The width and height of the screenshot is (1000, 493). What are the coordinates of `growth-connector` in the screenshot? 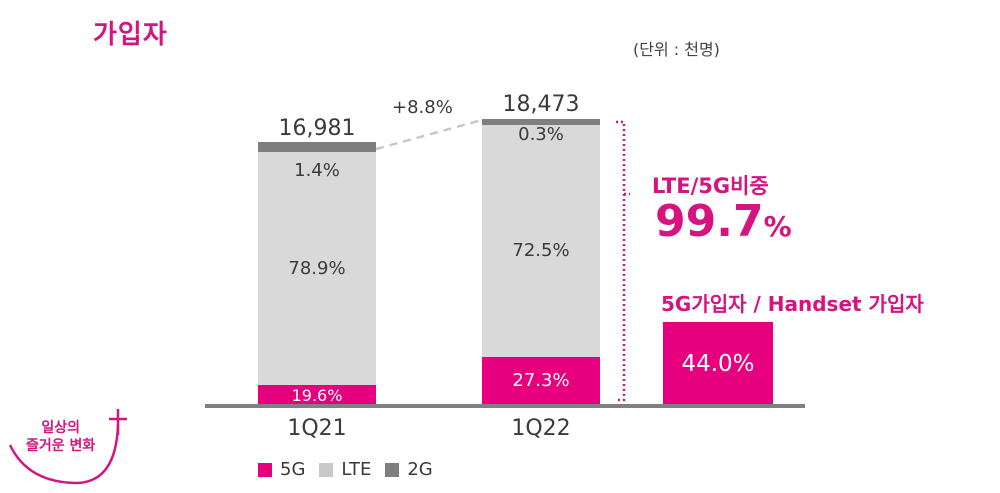 It's located at (429, 134).